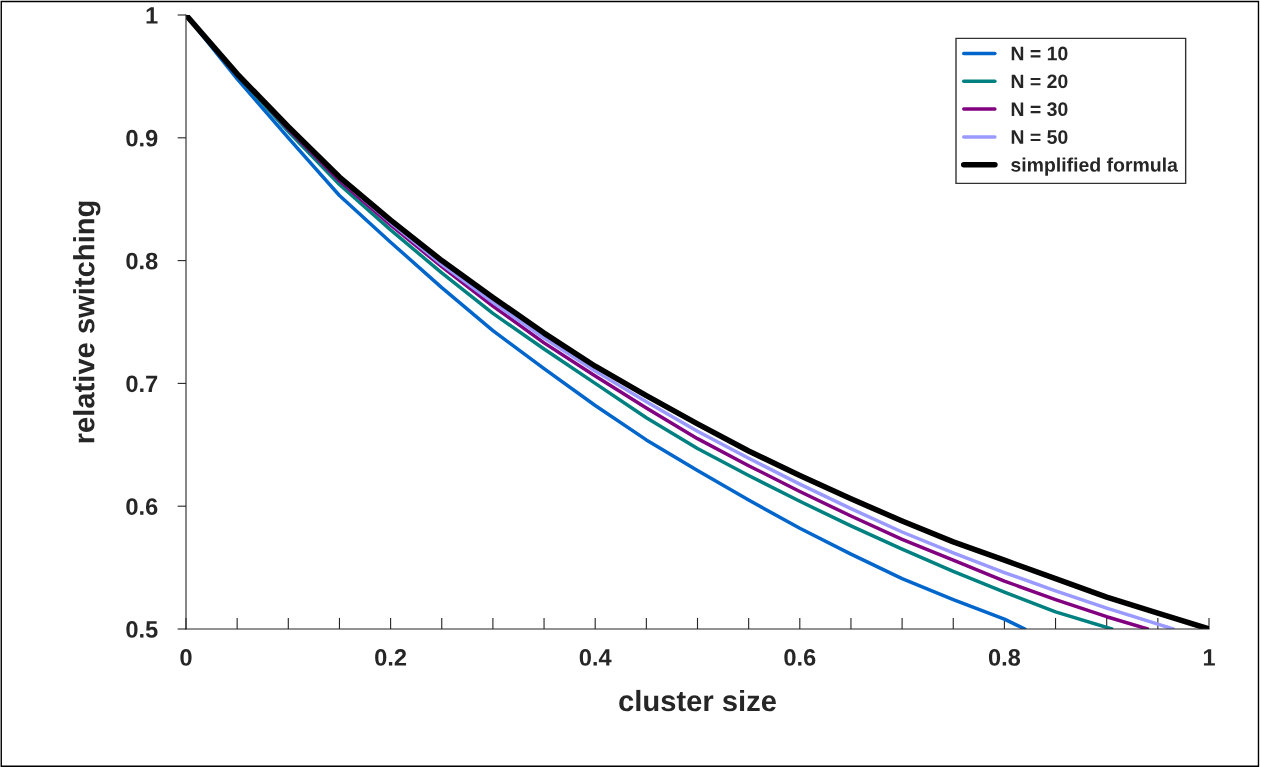  What do you see at coordinates (1209, 657) in the screenshot?
I see `x-tick-label: 1` at bounding box center [1209, 657].